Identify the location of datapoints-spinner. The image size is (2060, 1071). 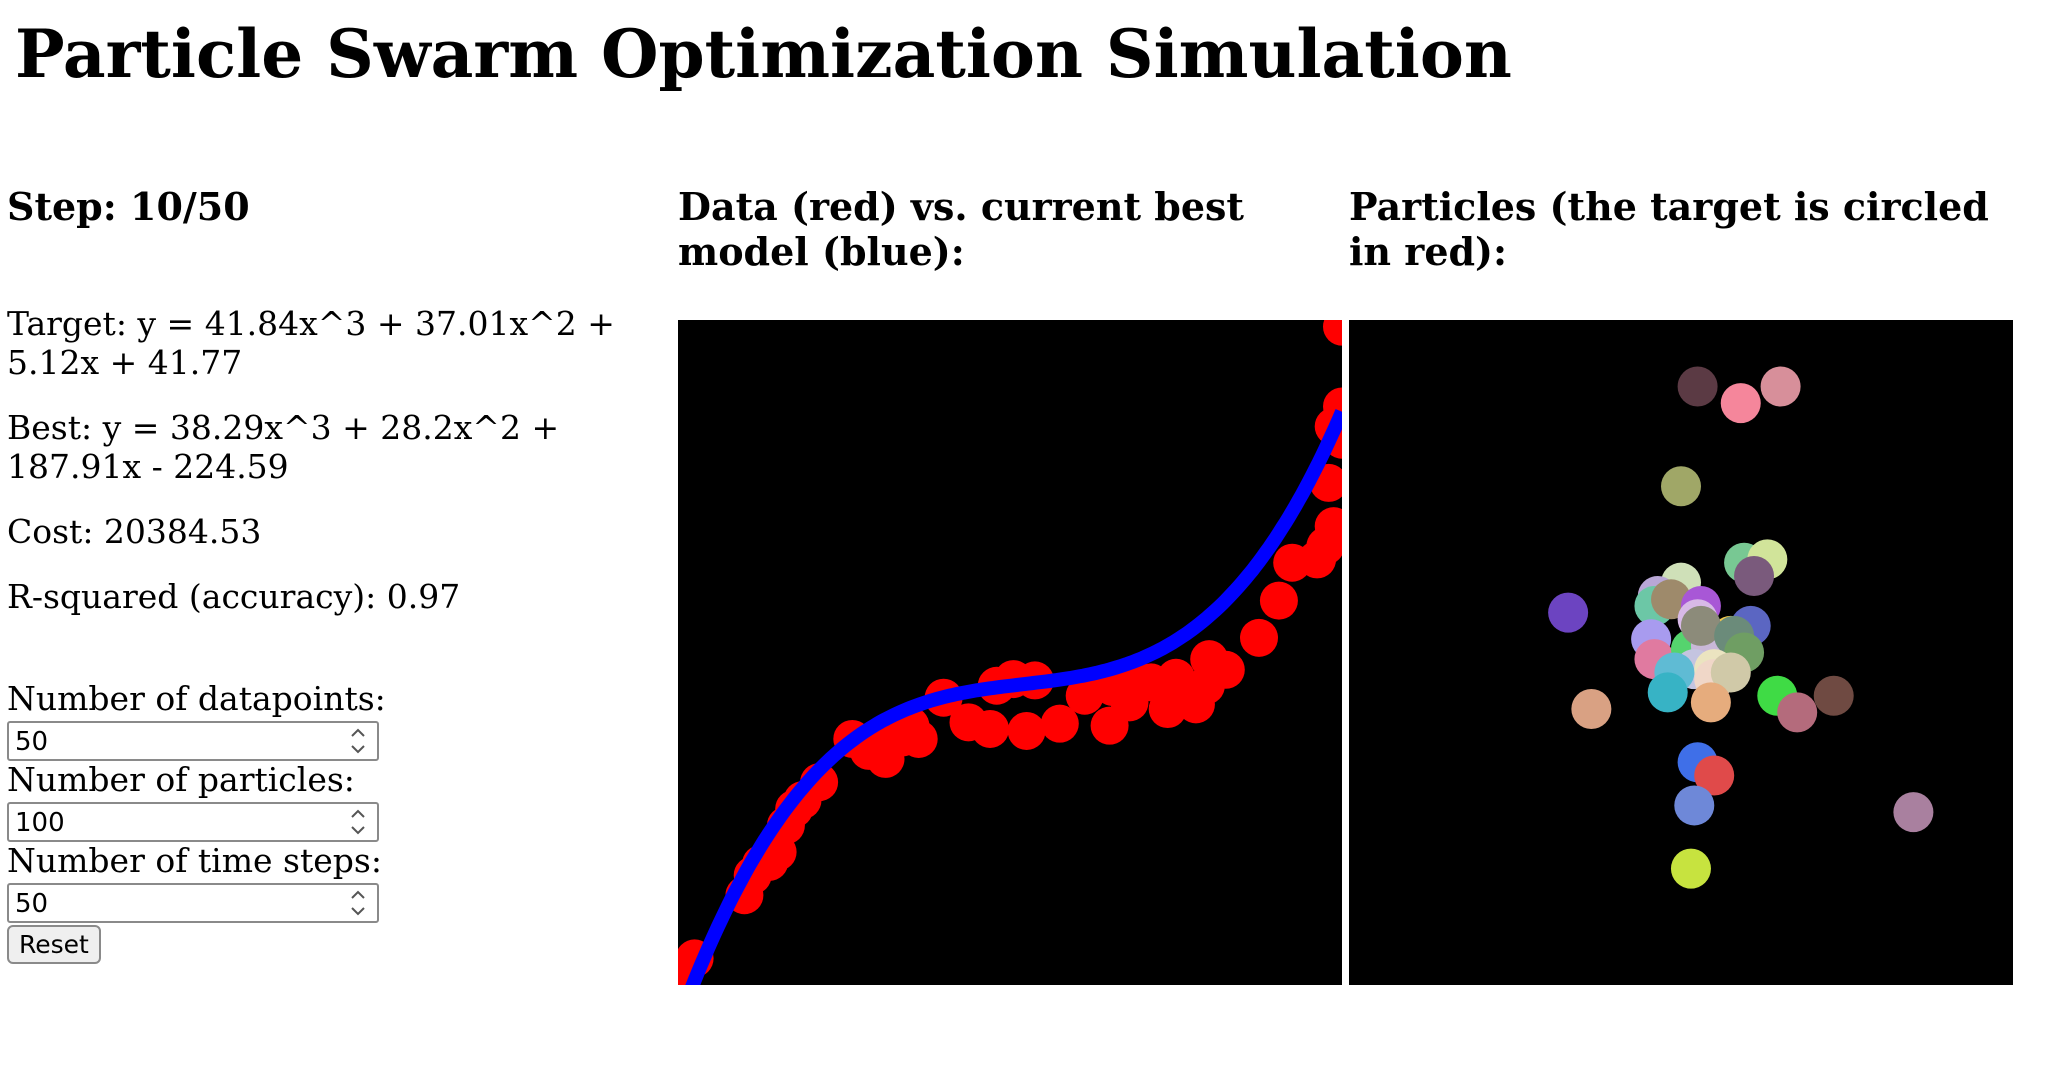
(358, 741).